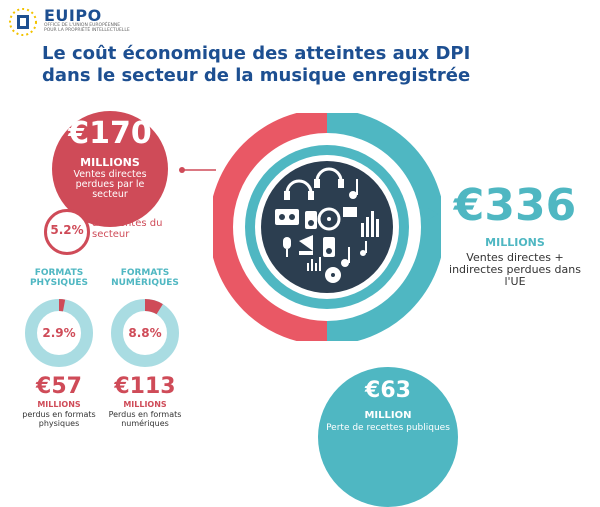  What do you see at coordinates (145, 419) in the screenshot?
I see `format-digital-description: Perdus en formats numériques` at bounding box center [145, 419].